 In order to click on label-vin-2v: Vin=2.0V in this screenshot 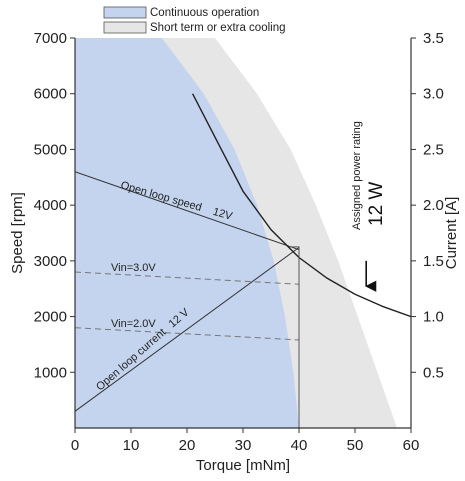, I will do `click(133, 324)`.